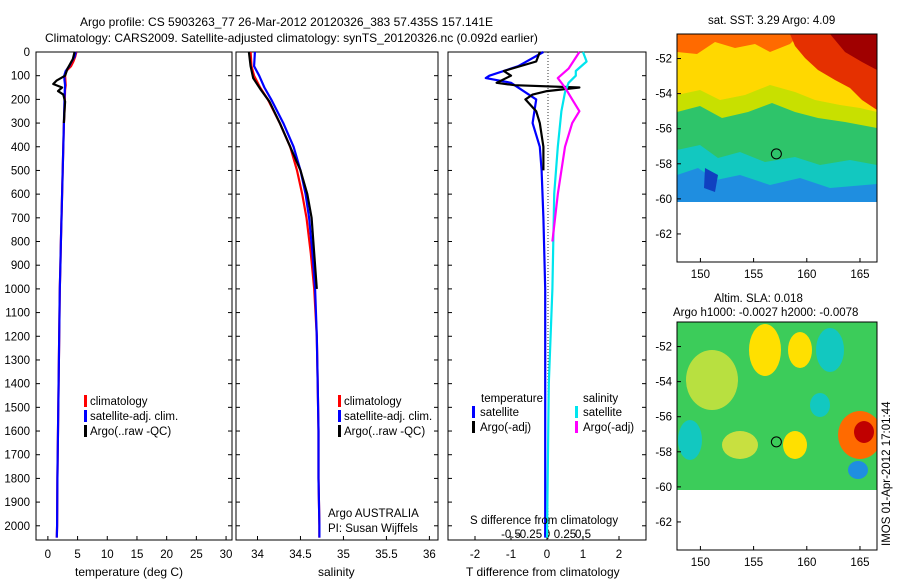 The width and height of the screenshot is (900, 580). I want to click on sla-warm-core, so click(864, 432).